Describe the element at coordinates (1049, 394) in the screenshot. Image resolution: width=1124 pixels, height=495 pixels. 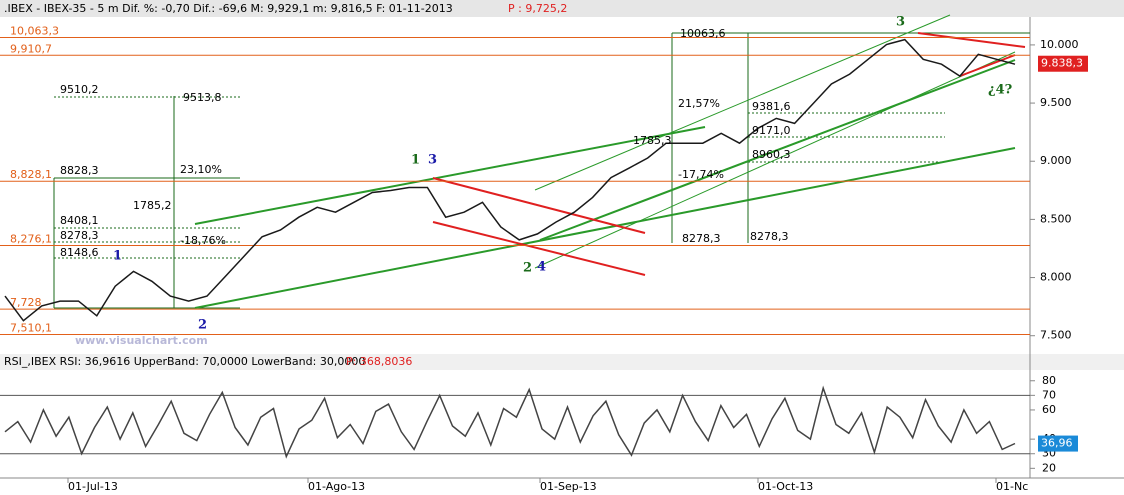
I see `y-tick-label: 70` at that location.